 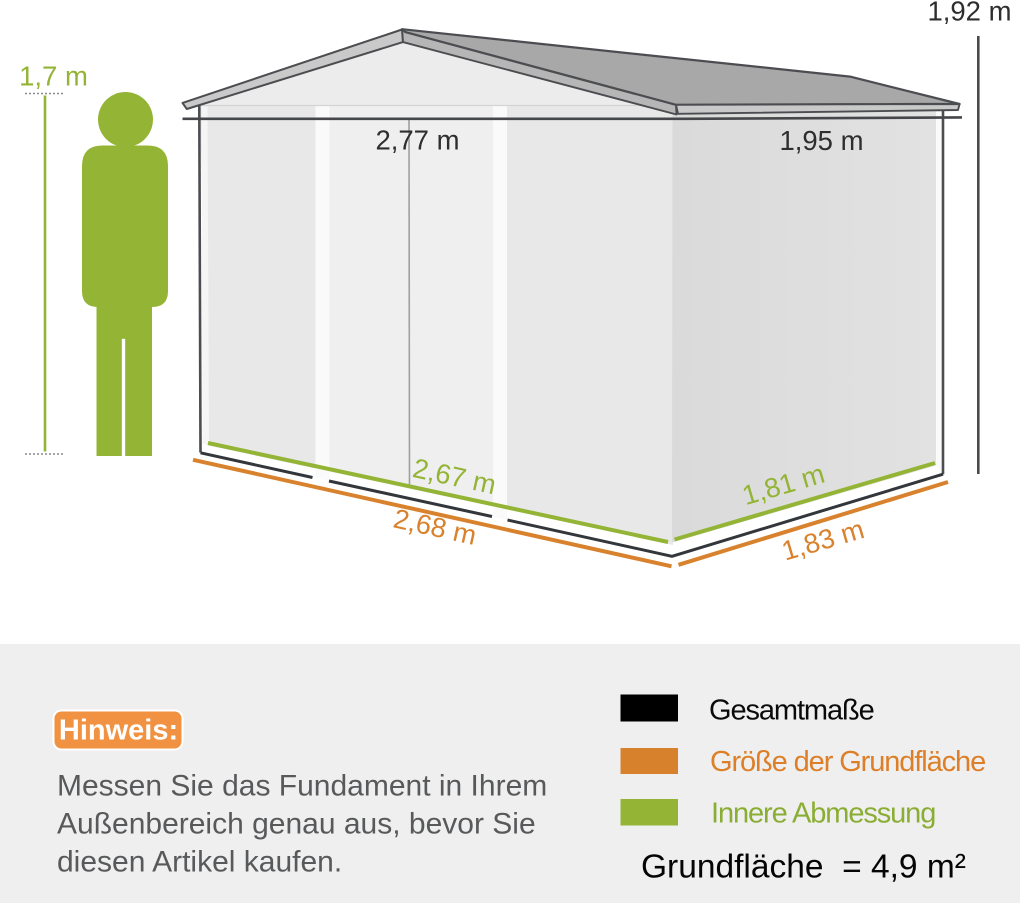 What do you see at coordinates (417, 140) in the screenshot?
I see `svg-text: 2,77 m` at bounding box center [417, 140].